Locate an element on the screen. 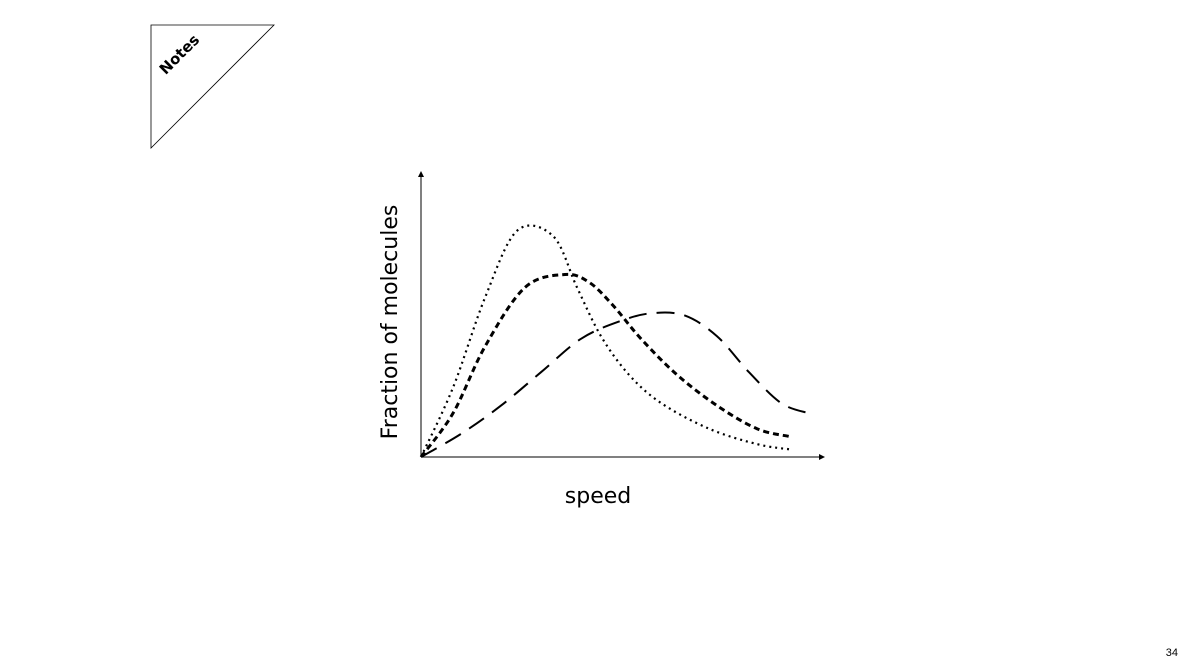  series-layer is located at coordinates (614, 341).